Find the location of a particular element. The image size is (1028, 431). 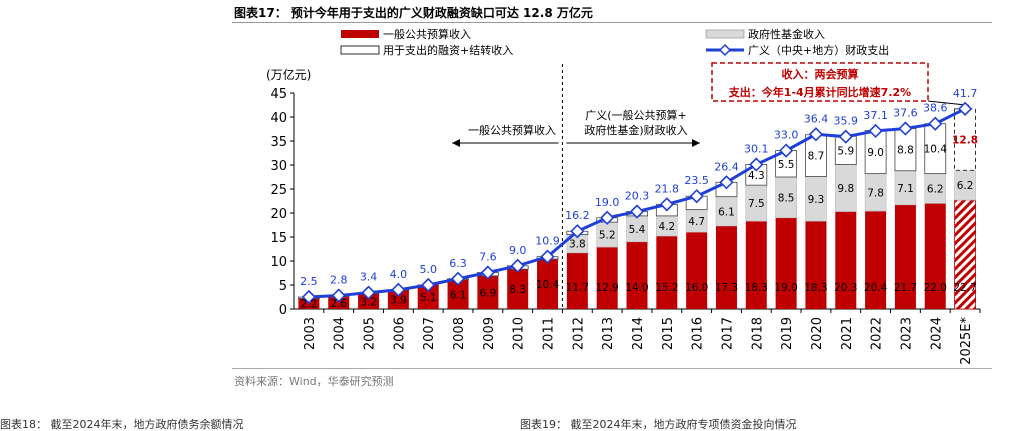

x-tick-label: 2008 is located at coordinates (459, 333).